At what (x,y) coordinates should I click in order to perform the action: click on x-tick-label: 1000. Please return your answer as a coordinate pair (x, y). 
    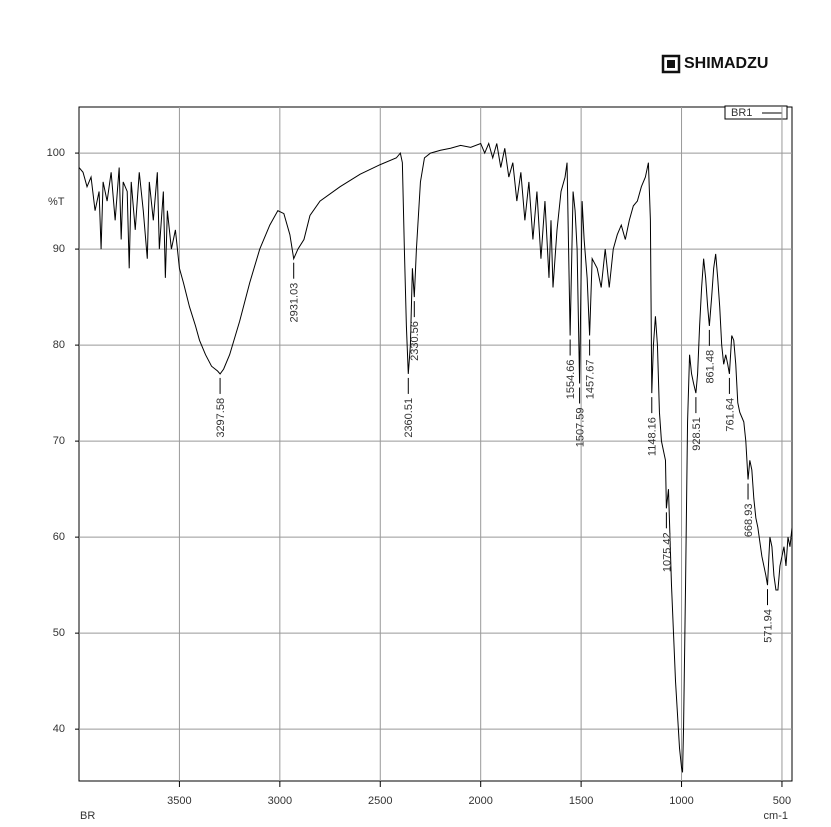
    Looking at the image, I should click on (681, 801).